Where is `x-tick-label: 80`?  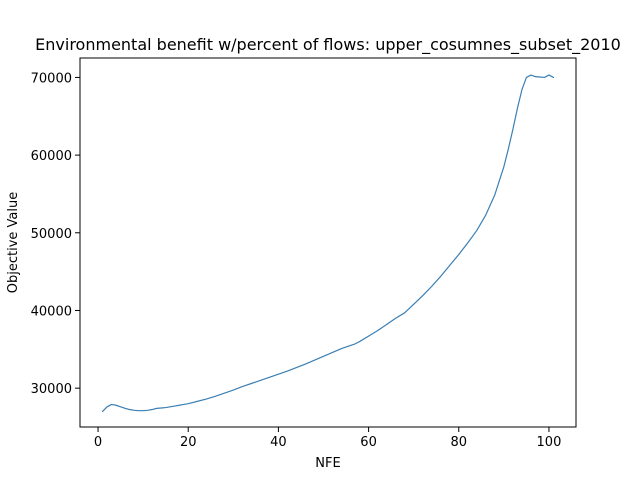 x-tick-label: 80 is located at coordinates (458, 442).